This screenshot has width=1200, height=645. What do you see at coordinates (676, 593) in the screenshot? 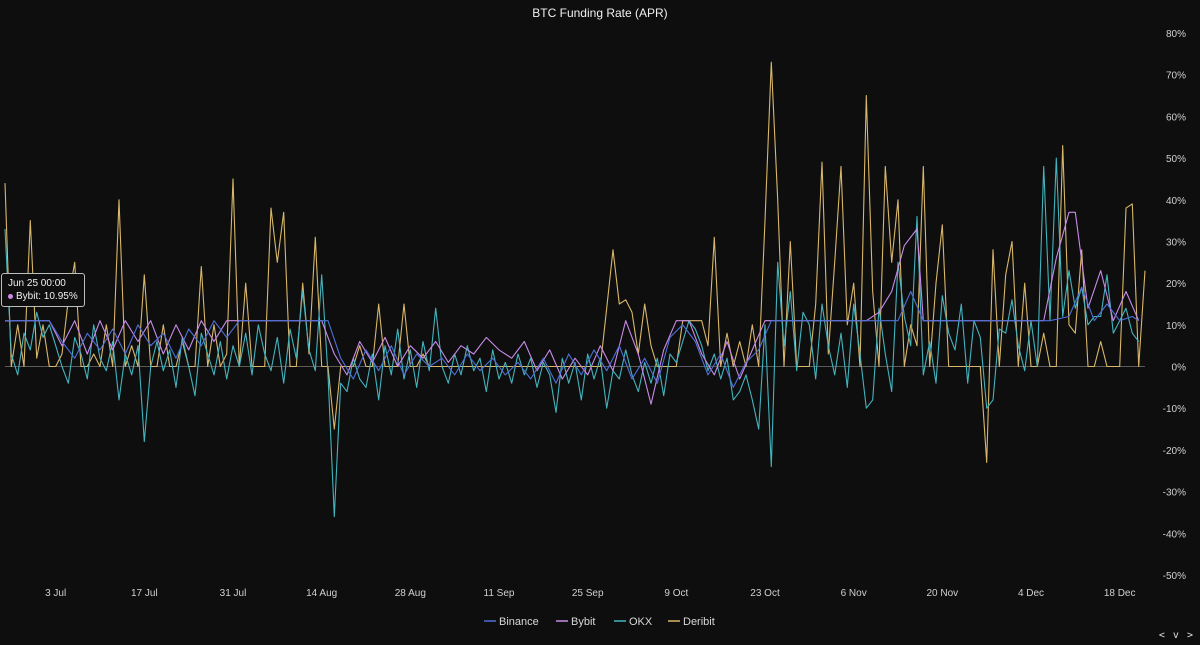
I see `x-tick-label: 9 Oct` at bounding box center [676, 593].